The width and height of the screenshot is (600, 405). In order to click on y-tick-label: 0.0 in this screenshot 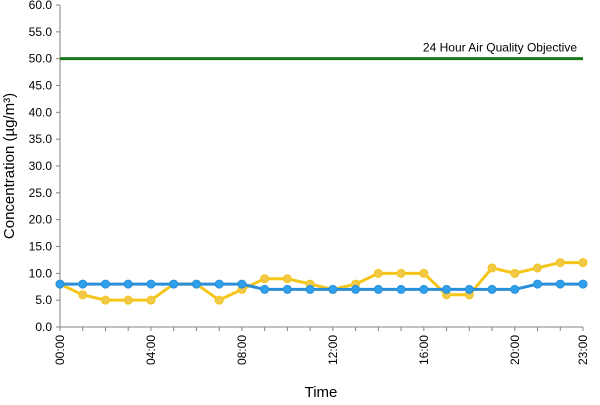, I will do `click(43, 327)`.